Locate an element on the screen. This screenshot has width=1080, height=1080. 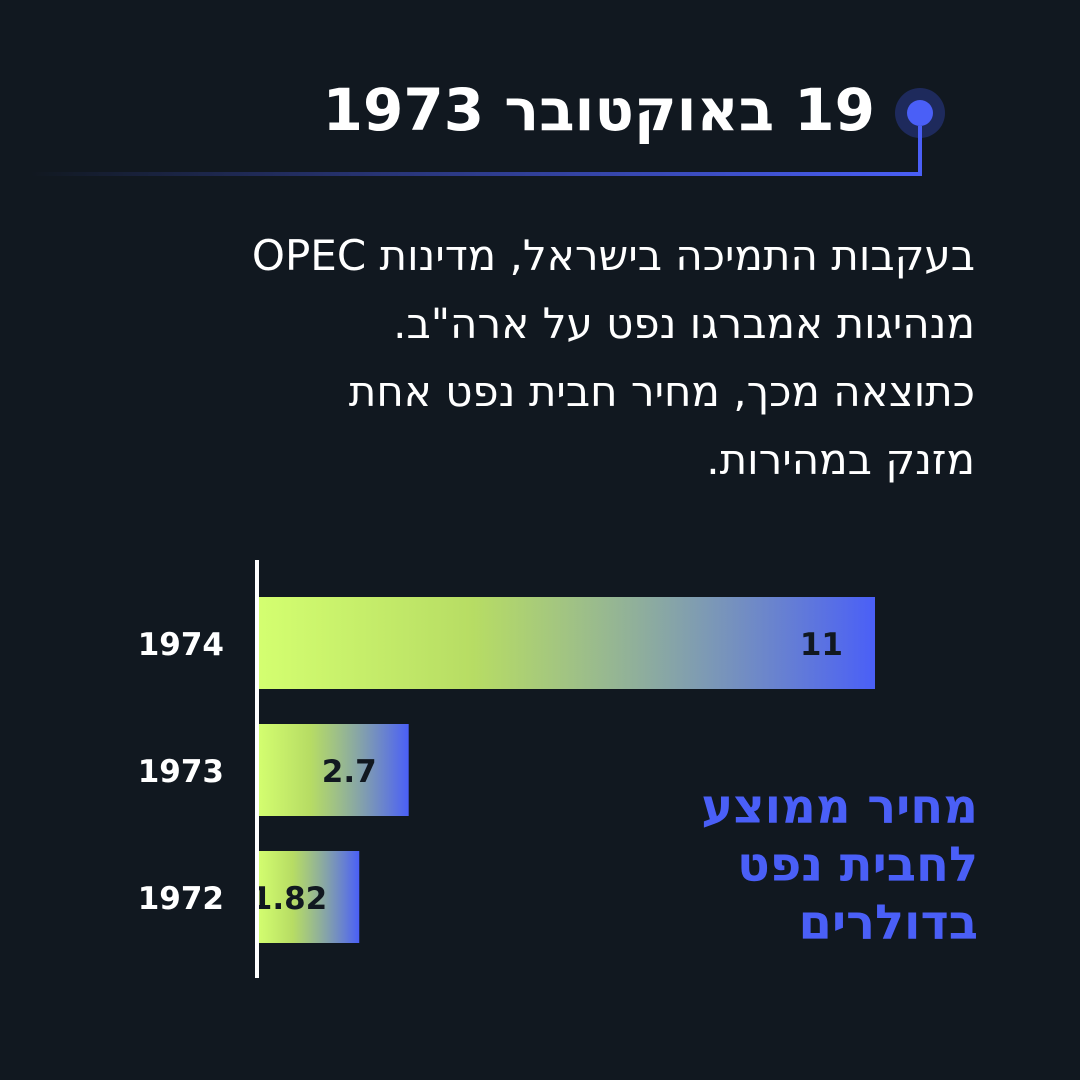
bar-1973 is located at coordinates (333, 770).